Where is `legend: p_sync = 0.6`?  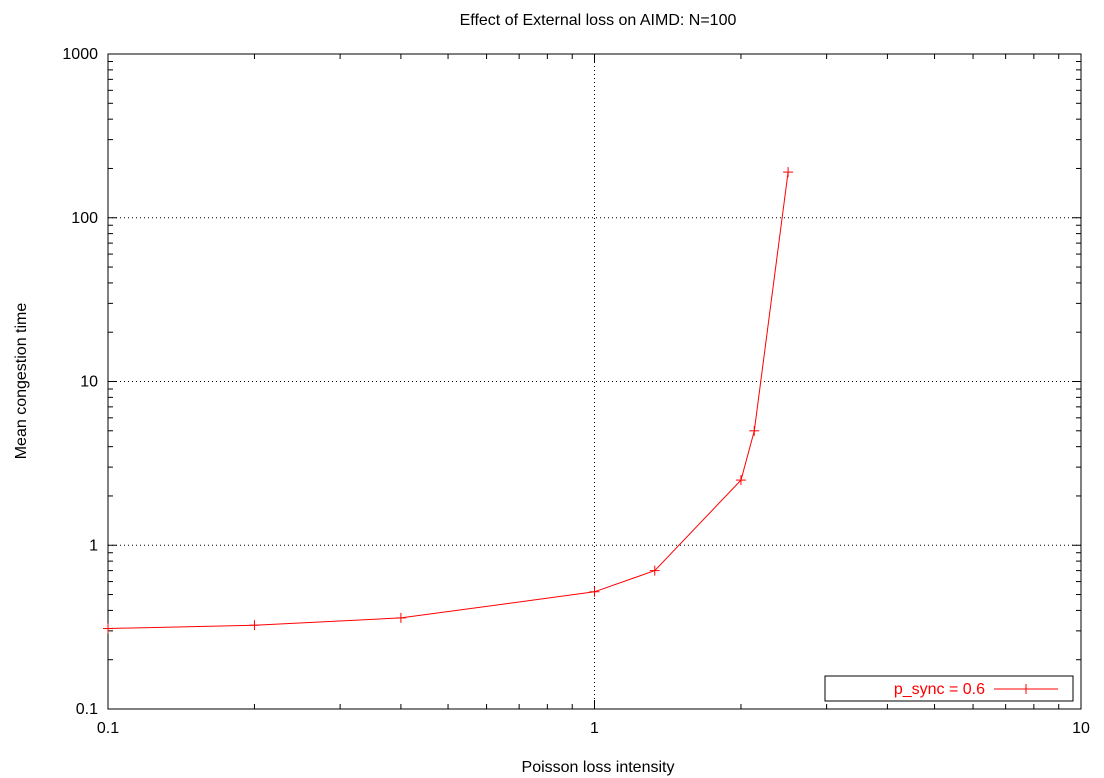 legend: p_sync = 0.6 is located at coordinates (949, 688).